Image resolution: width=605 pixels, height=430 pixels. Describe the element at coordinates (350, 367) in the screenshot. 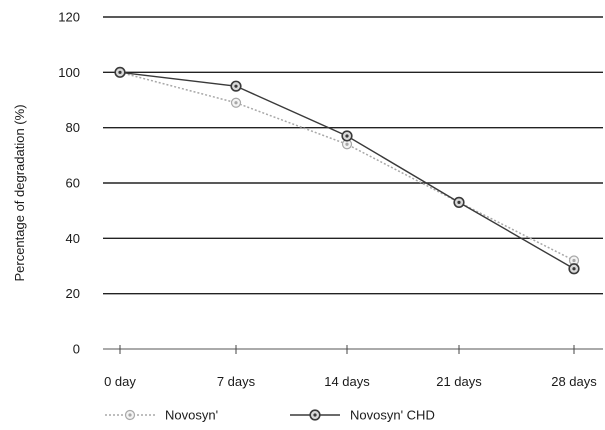

I see `x-axis: 0 day 7 days 14 days 21 days 28 days` at that location.